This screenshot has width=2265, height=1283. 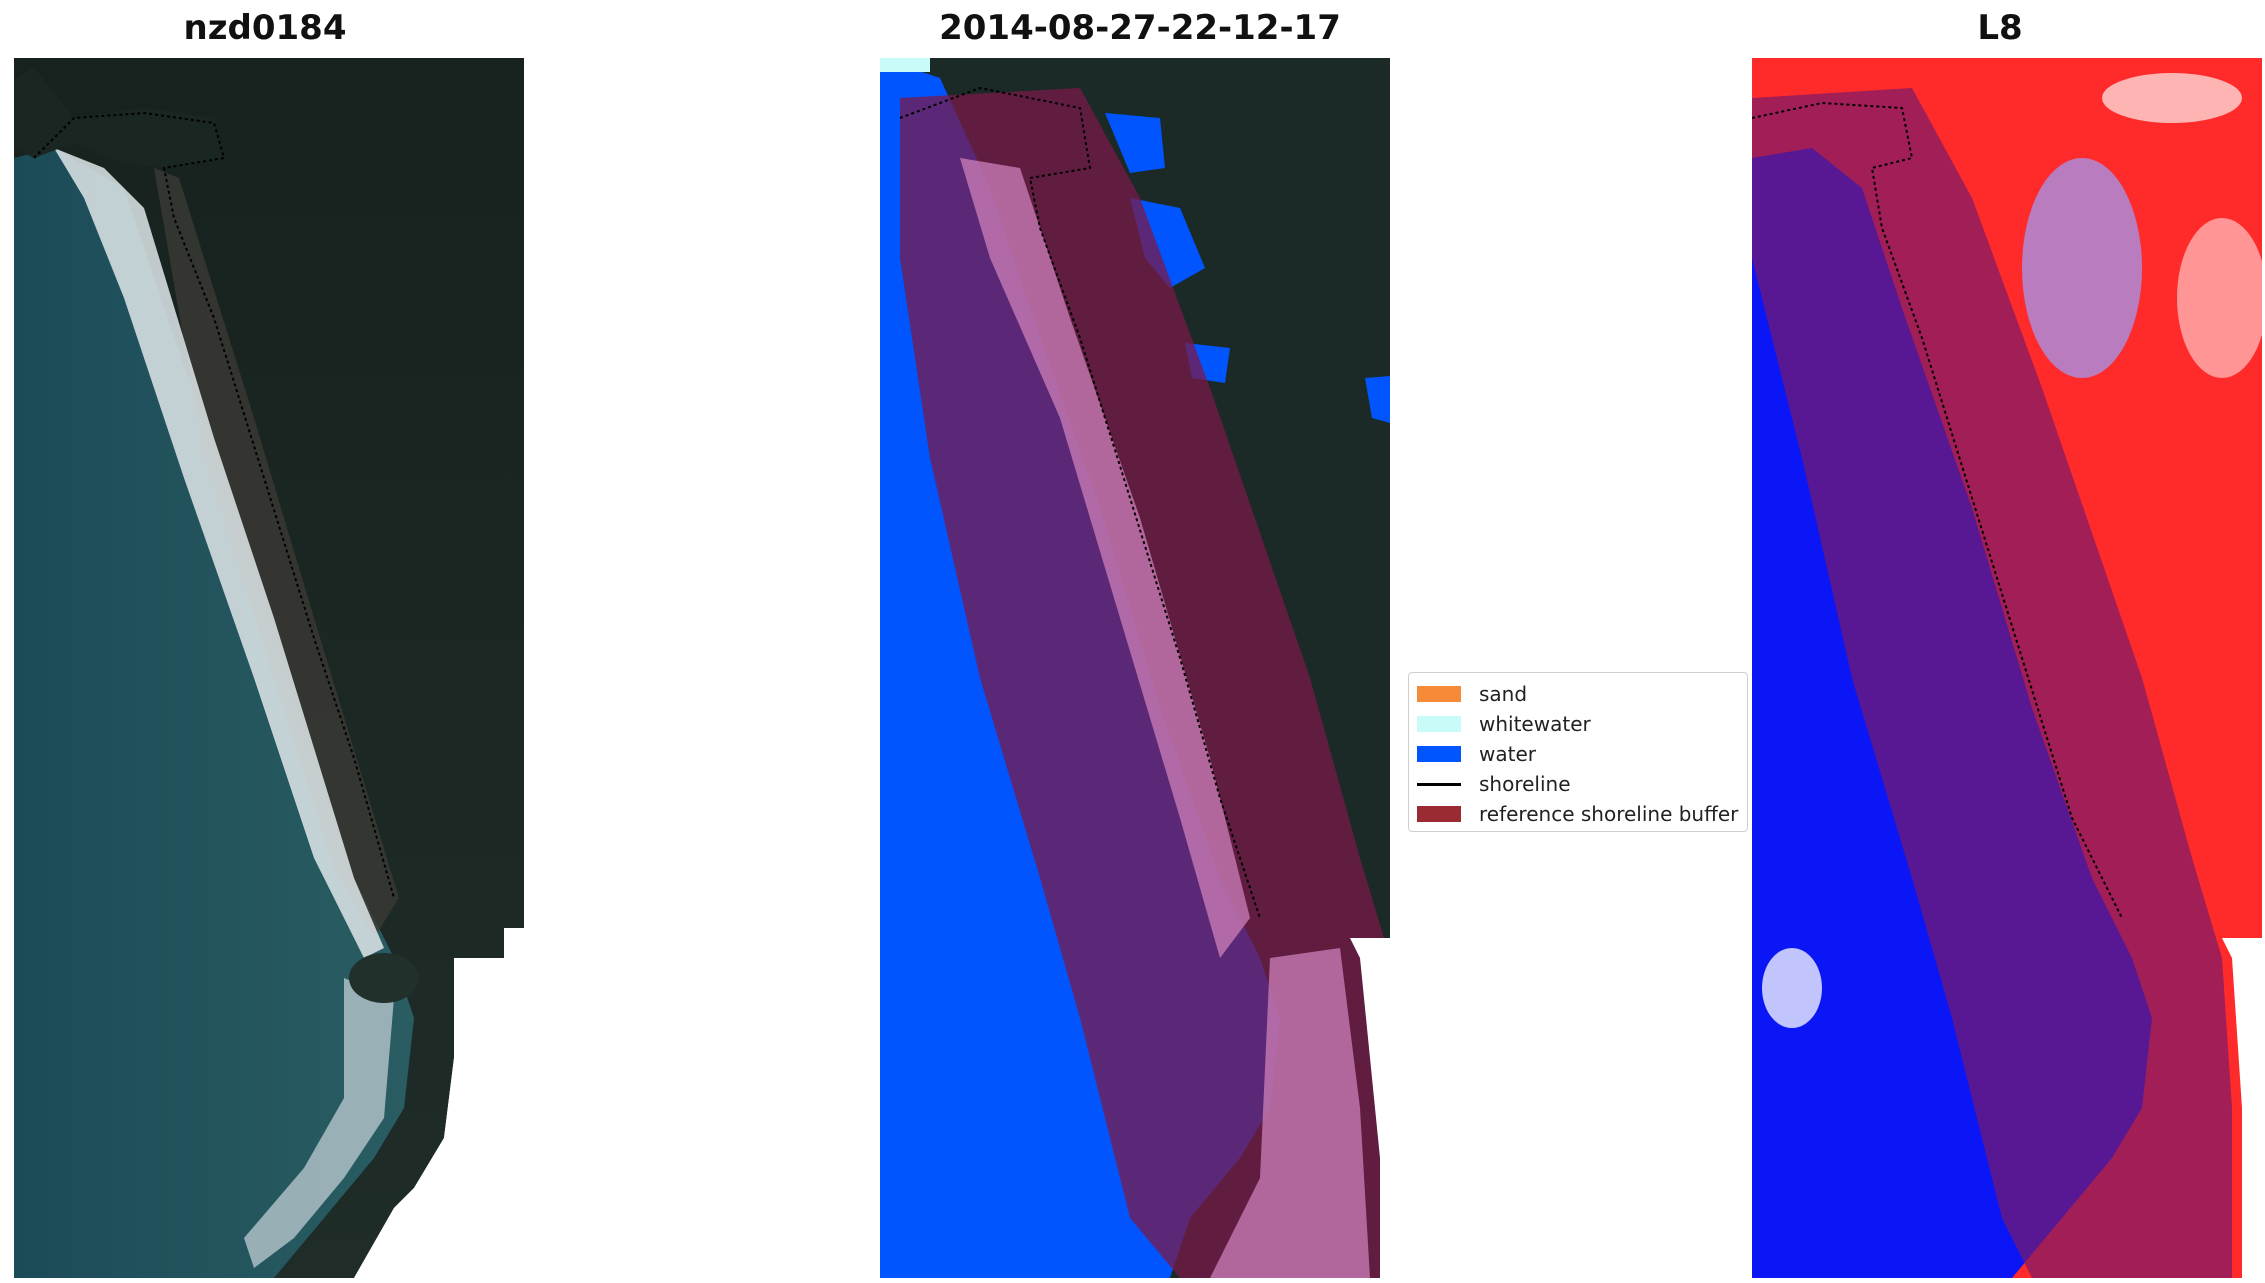 What do you see at coordinates (1439, 754) in the screenshot?
I see `legend-swatch-water` at bounding box center [1439, 754].